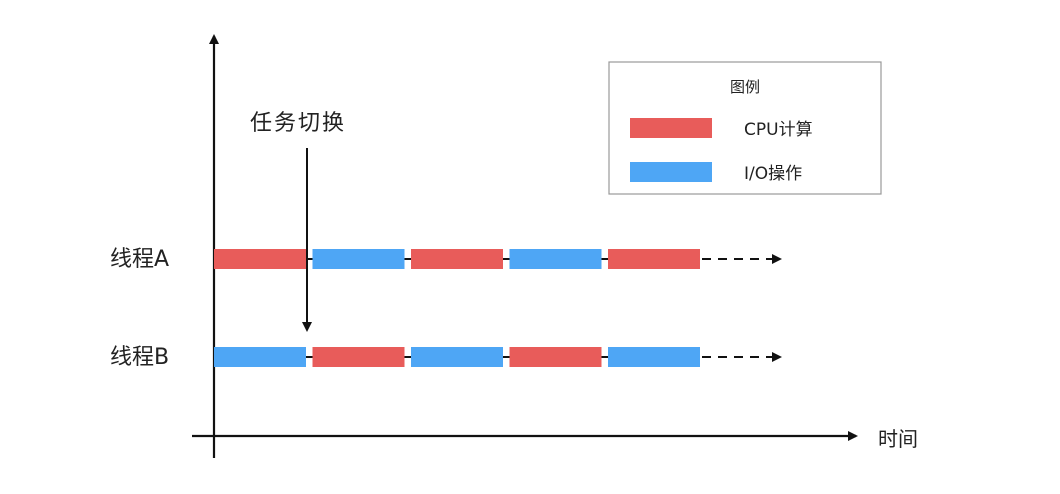  What do you see at coordinates (298, 123) in the screenshot?
I see `task-switch-label: 任务切换` at bounding box center [298, 123].